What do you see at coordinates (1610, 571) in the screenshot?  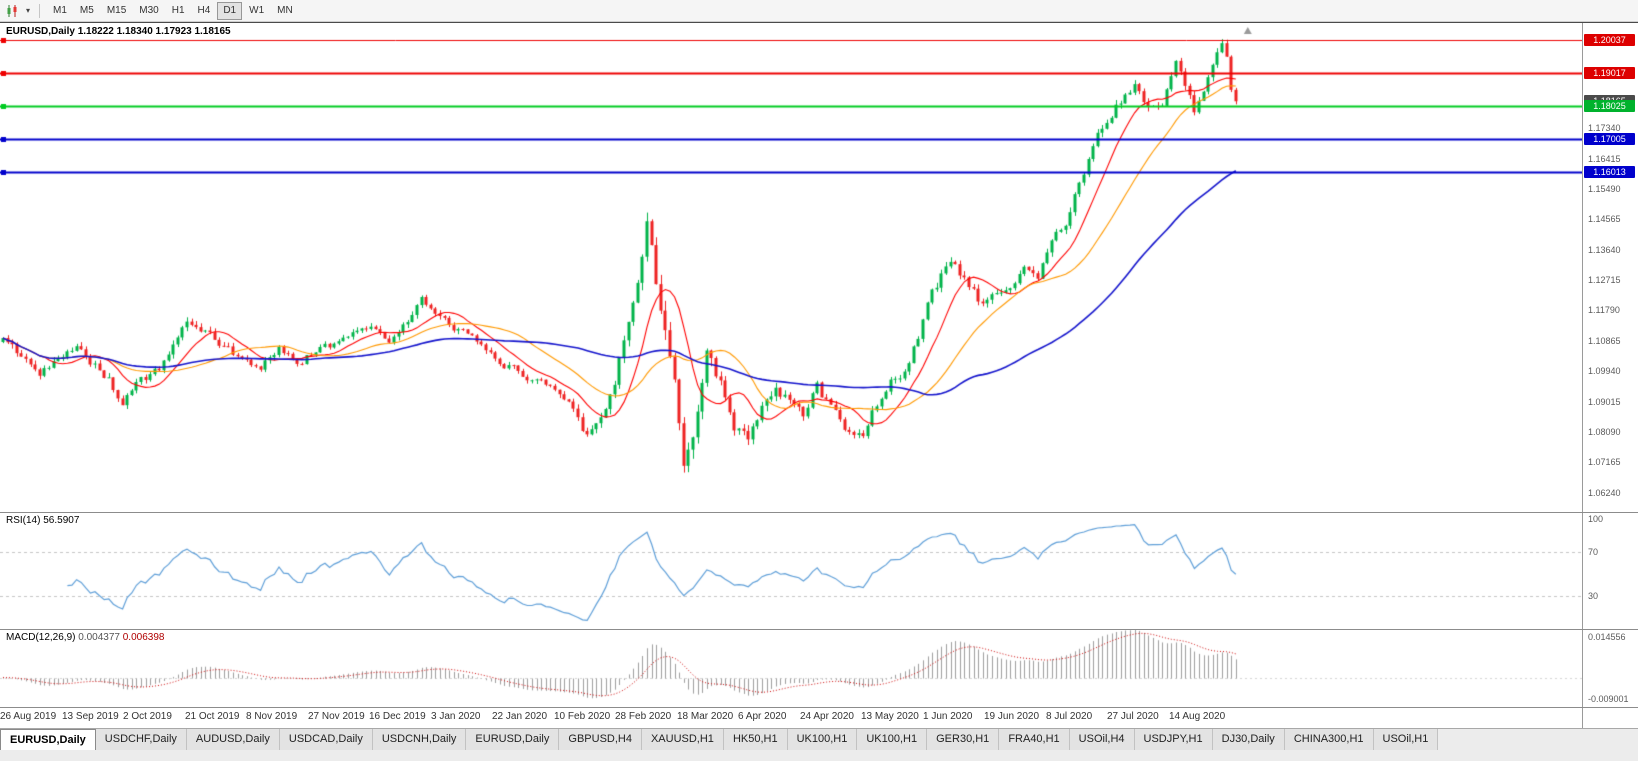 I see `rsi-axis: 100 70 30` at bounding box center [1610, 571].